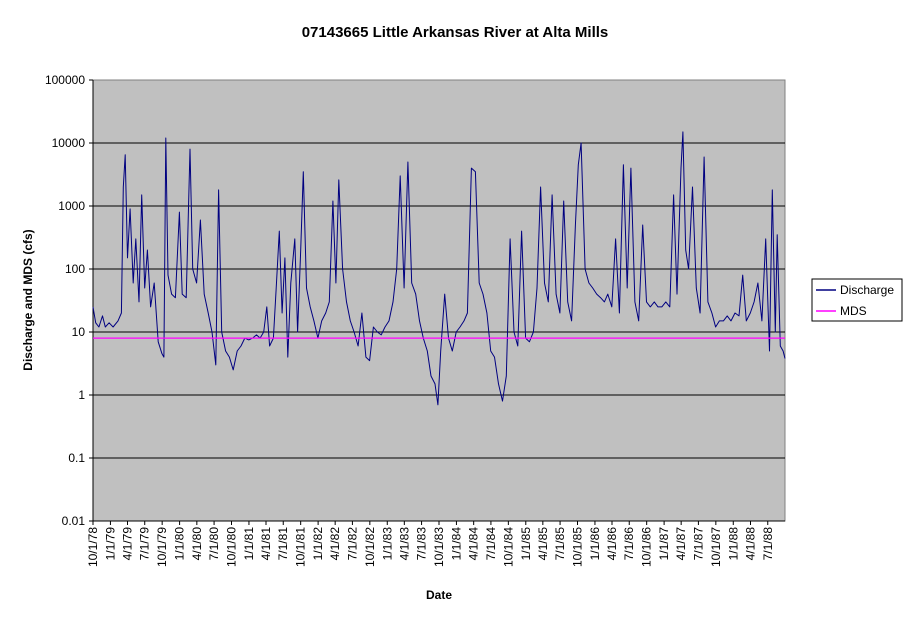 The height and width of the screenshot is (623, 911). I want to click on x-tick-label: 7/1/81, so click(283, 544).